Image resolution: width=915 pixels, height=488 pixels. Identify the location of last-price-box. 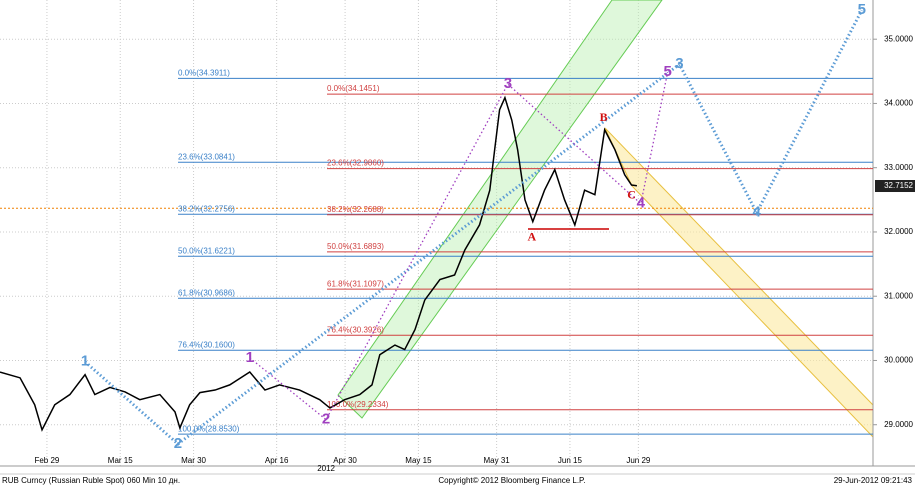
(895, 186).